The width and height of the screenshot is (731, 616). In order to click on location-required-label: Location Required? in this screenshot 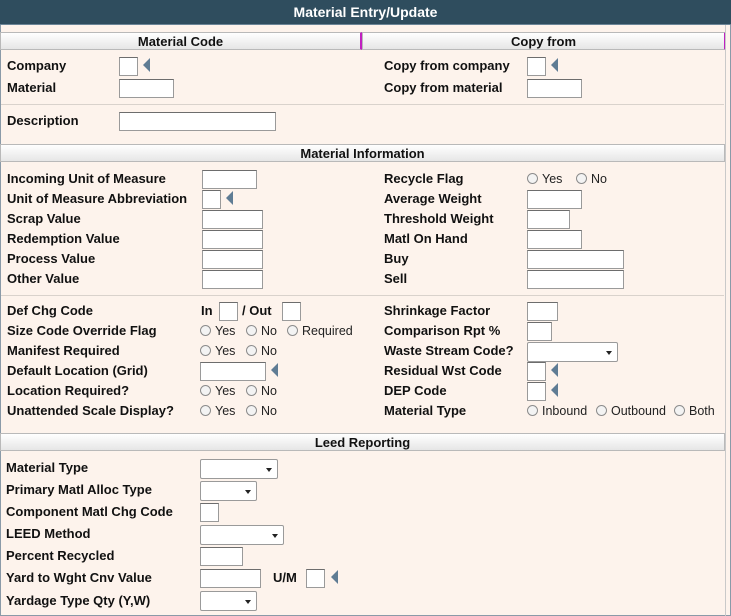, I will do `click(68, 390)`.